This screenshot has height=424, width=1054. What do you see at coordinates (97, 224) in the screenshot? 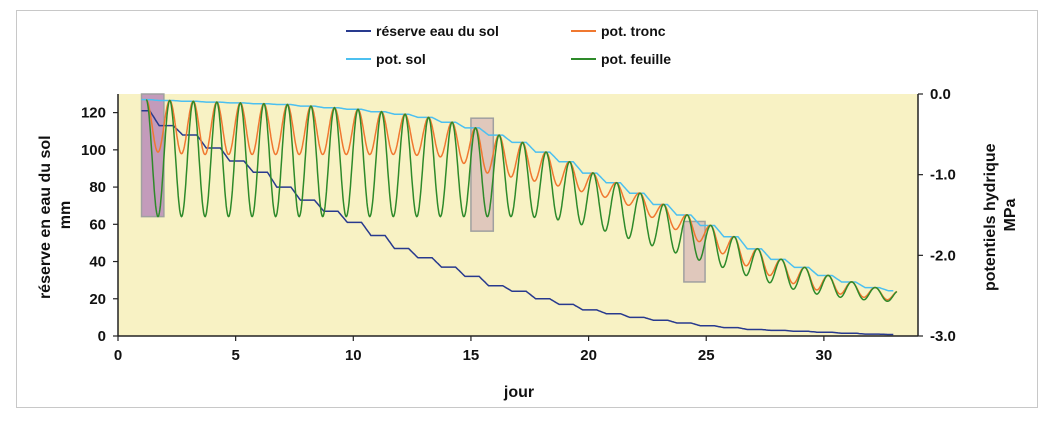
I see `left-tick-label: 60` at bounding box center [97, 224].